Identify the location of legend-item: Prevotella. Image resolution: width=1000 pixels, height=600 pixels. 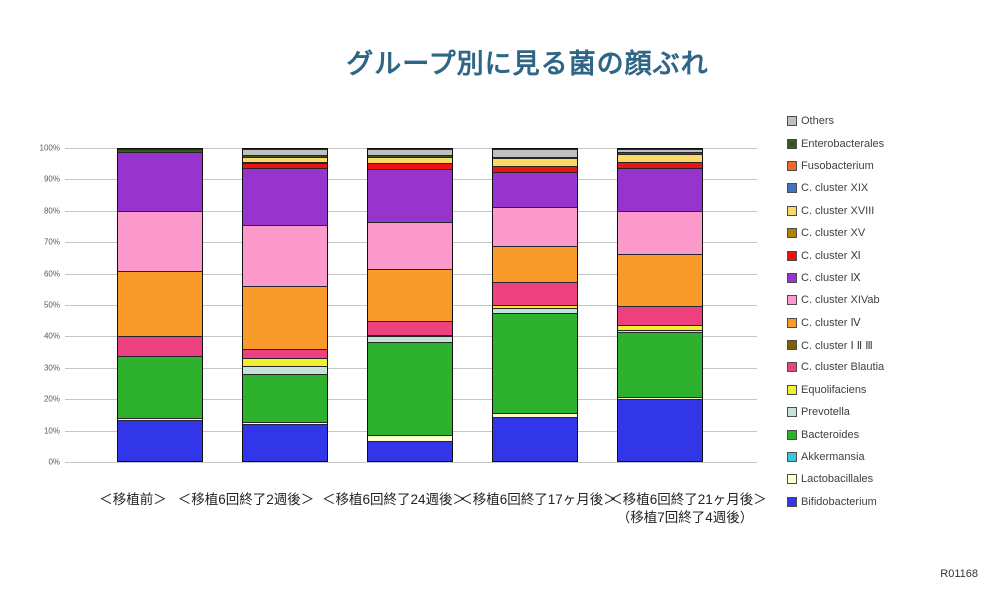
(835, 412).